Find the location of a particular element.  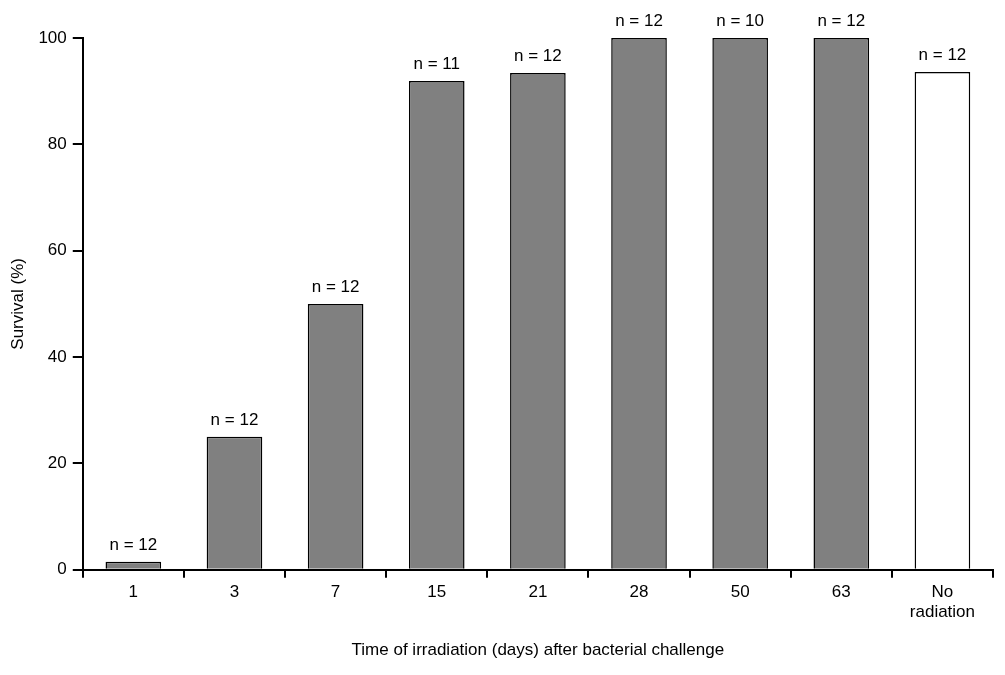

annotation: n = 11 is located at coordinates (436, 64).